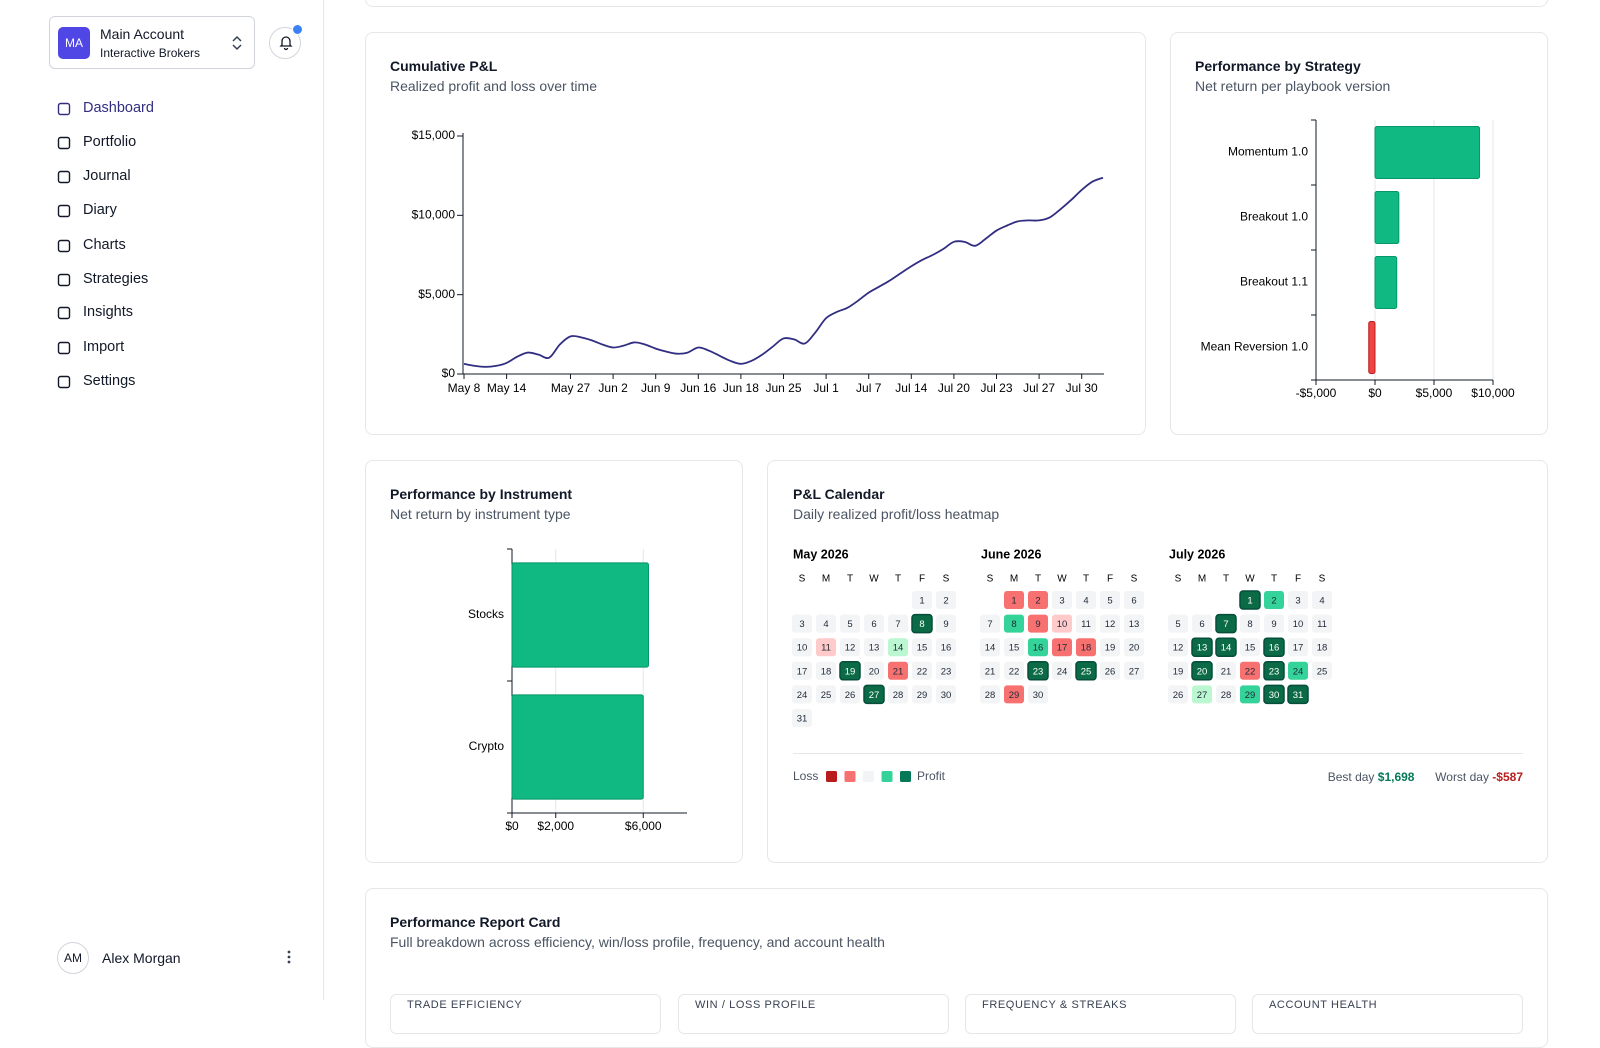 The image size is (1600, 1048). What do you see at coordinates (1014, 671) in the screenshot?
I see `day-number: 22` at bounding box center [1014, 671].